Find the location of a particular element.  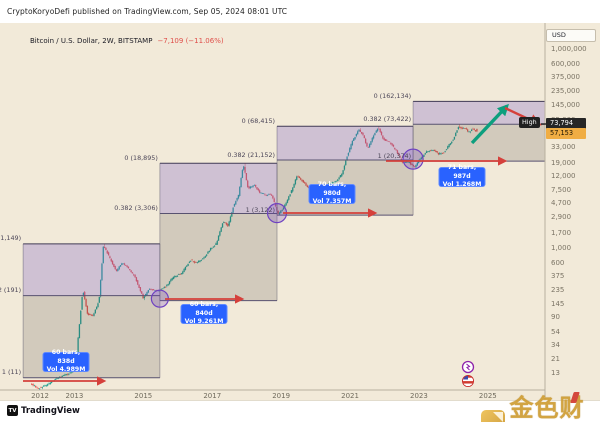

bars-volume-chip: 71 bars, 987d Vol 1.268M is located at coordinates (462, 176).